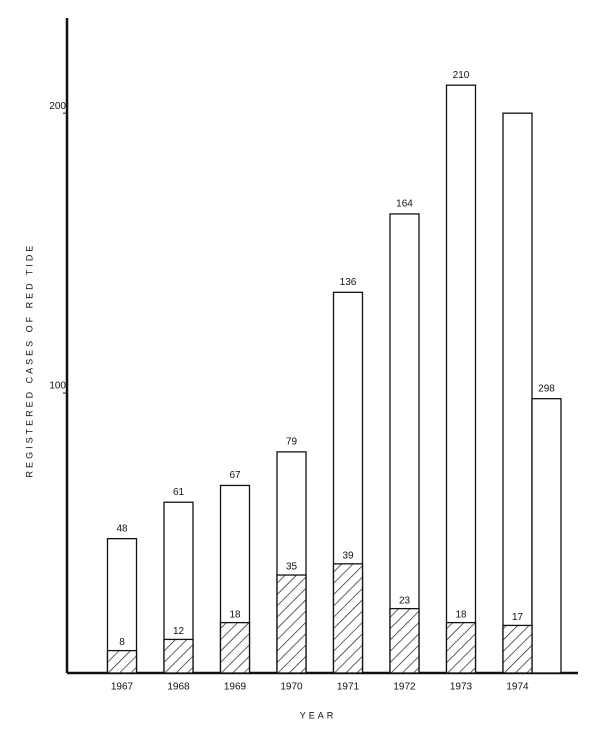 The image size is (600, 735). Describe the element at coordinates (518, 617) in the screenshot. I see `value-label: 17` at that location.